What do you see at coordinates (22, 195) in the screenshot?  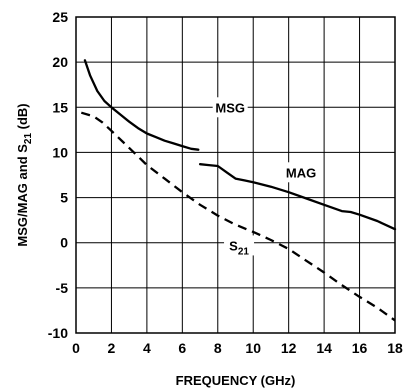 I see `y-axis-label-main: MSG/MAG and S` at bounding box center [22, 195].